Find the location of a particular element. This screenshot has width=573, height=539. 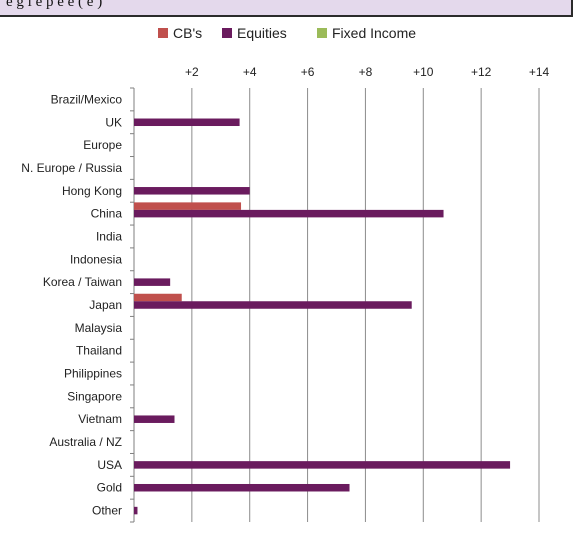

category-label: USA is located at coordinates (109, 465).